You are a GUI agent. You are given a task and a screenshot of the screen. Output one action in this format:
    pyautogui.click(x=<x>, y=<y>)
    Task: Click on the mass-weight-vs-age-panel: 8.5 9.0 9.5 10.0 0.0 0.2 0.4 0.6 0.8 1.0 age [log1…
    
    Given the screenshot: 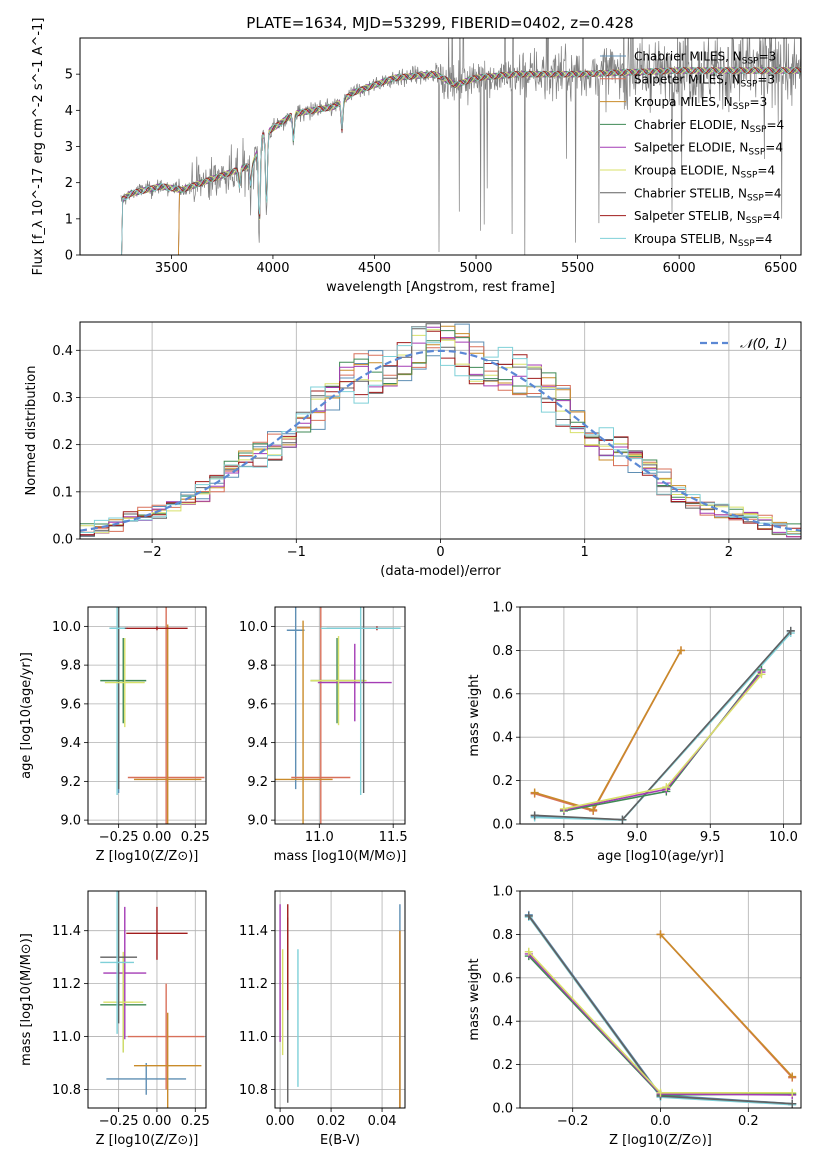 What is the action you would take?
    pyautogui.click(x=634, y=732)
    